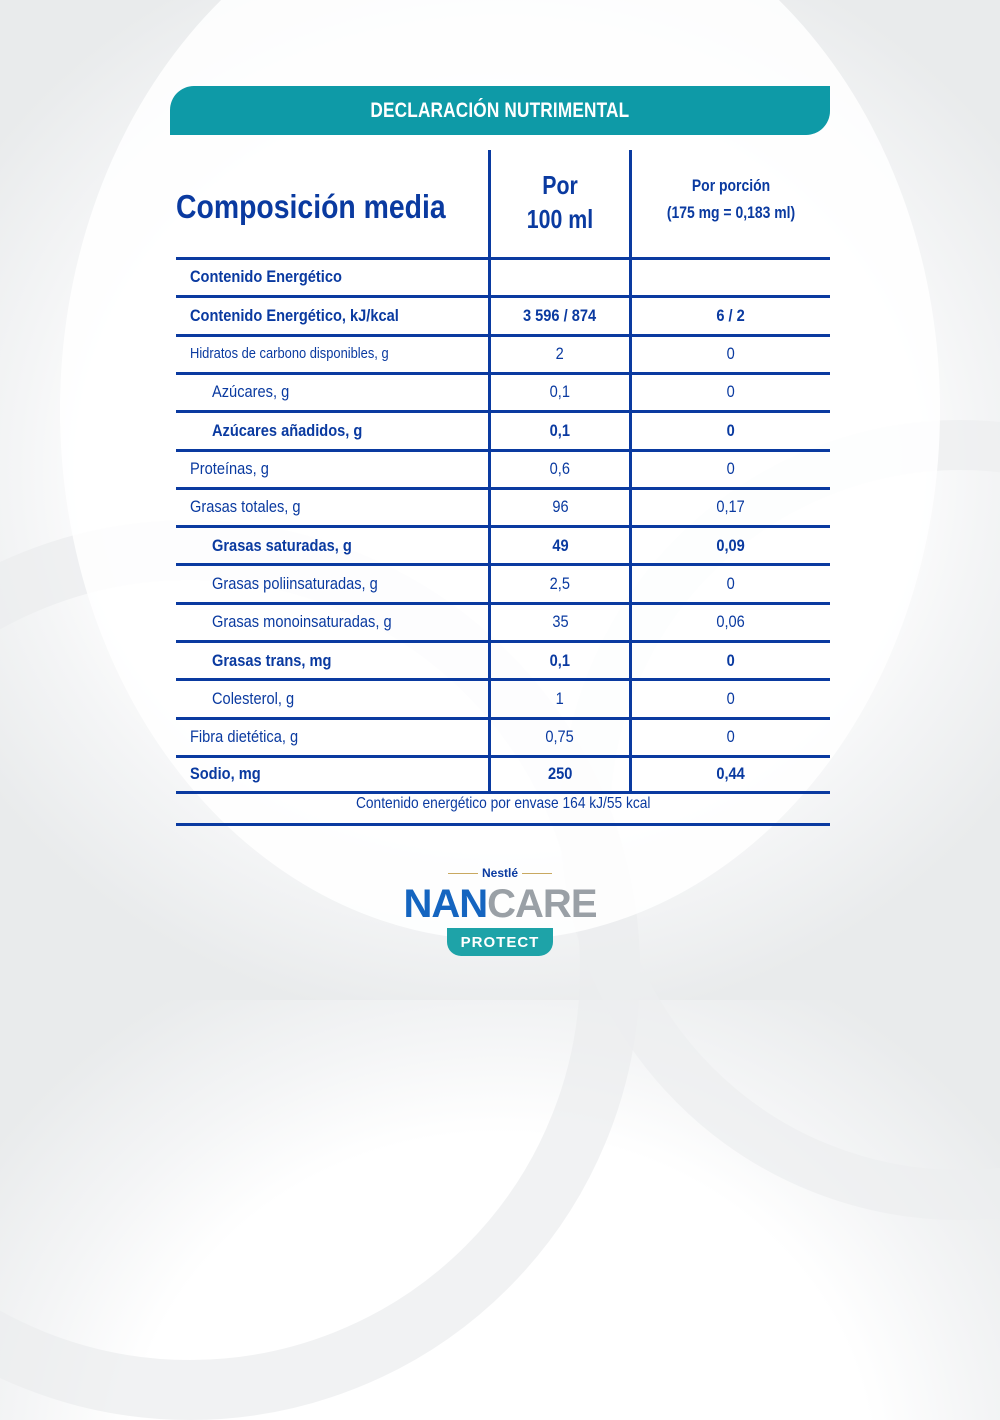 The height and width of the screenshot is (1420, 1000). What do you see at coordinates (463, 736) in the screenshot?
I see `table-row: Fibra dietética, g 0,75 0` at bounding box center [463, 736].